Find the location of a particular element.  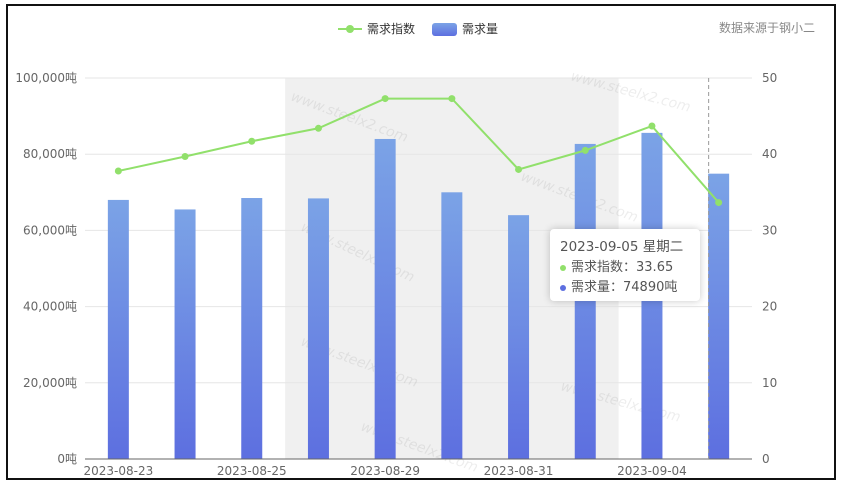

legend-bar-marker is located at coordinates (444, 29).